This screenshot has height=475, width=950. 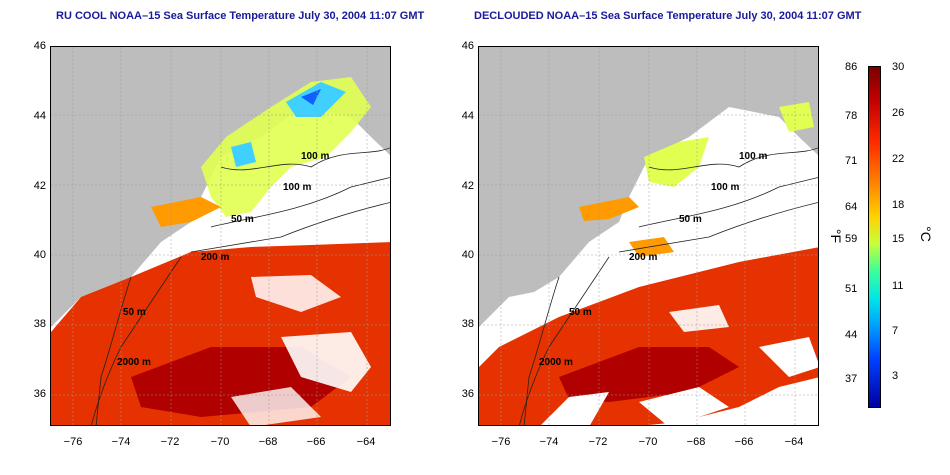 I want to click on colorbar-c-tick: 7, so click(x=895, y=331).